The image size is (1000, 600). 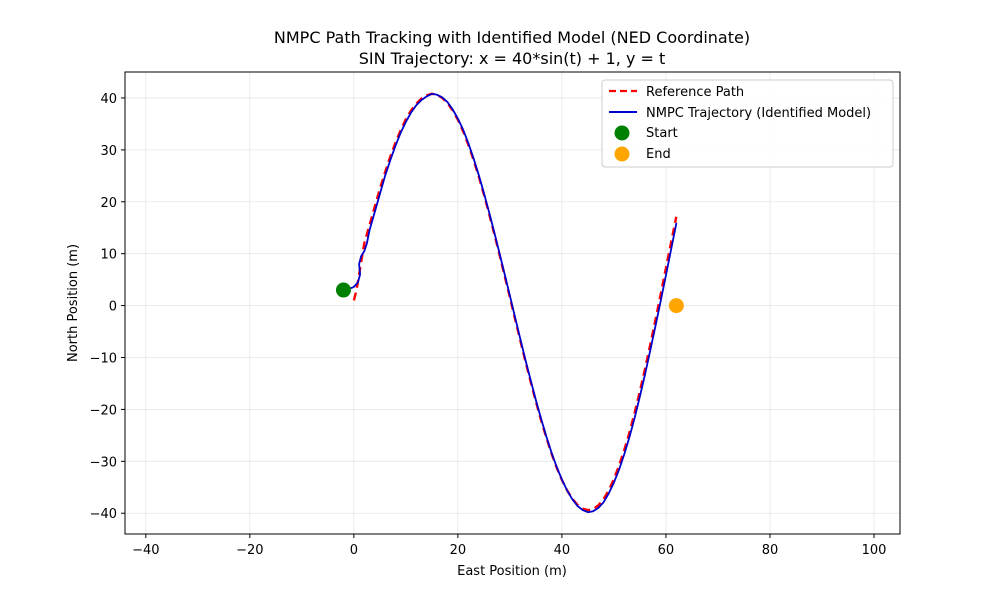 I want to click on legend-end-label: End, so click(x=658, y=154).